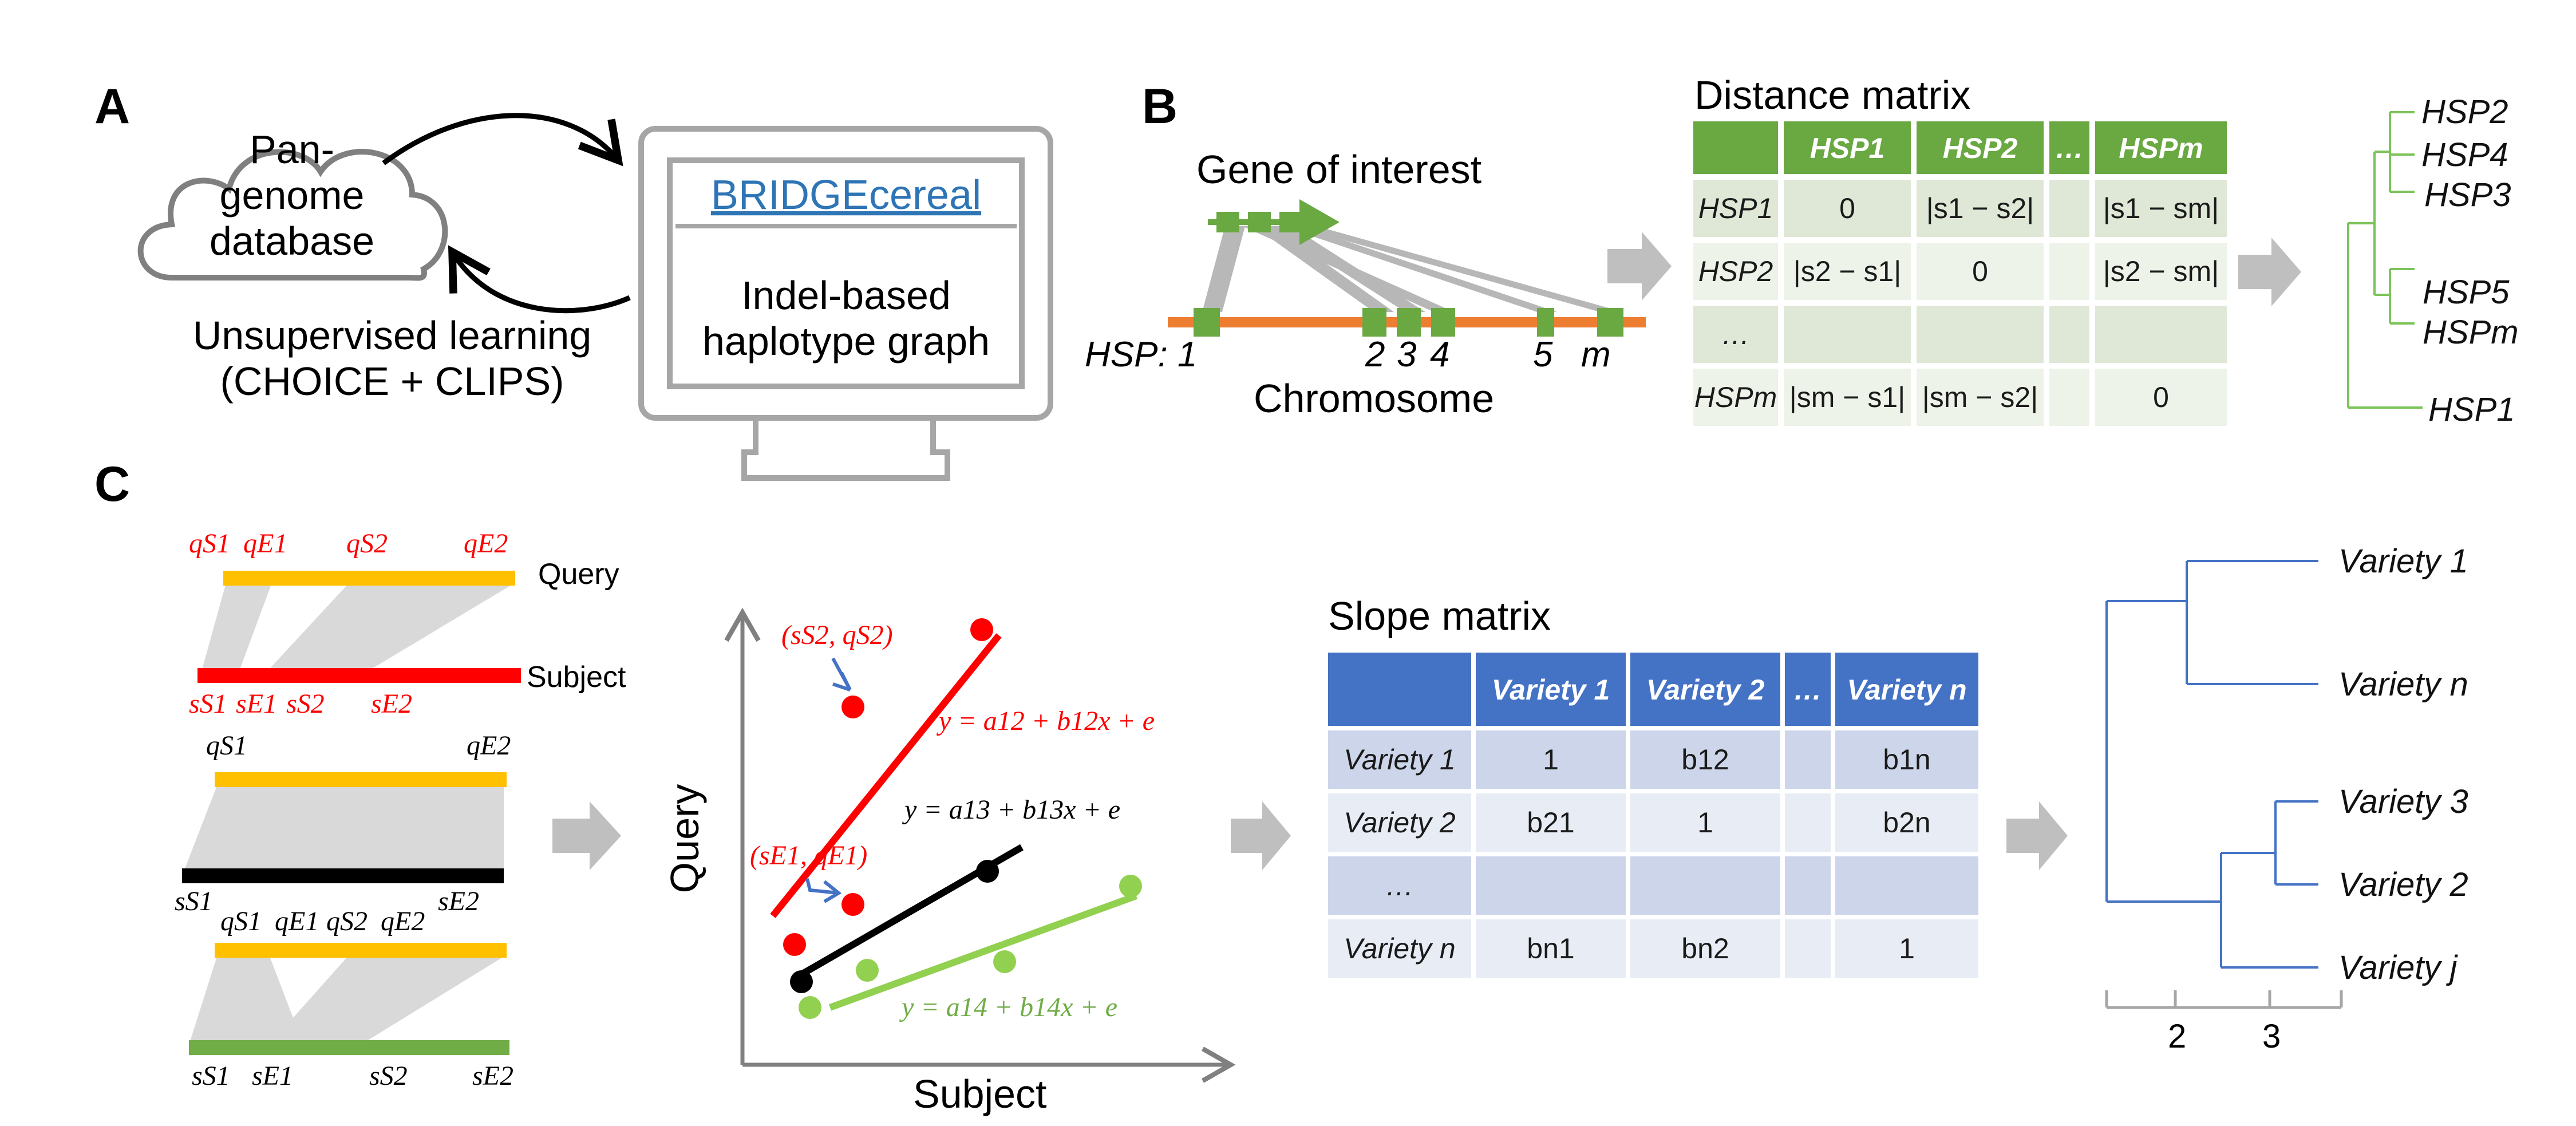 The width and height of the screenshot is (2576, 1126). Describe the element at coordinates (194, 901) in the screenshot. I see `al2-ss1: sS1` at that location.